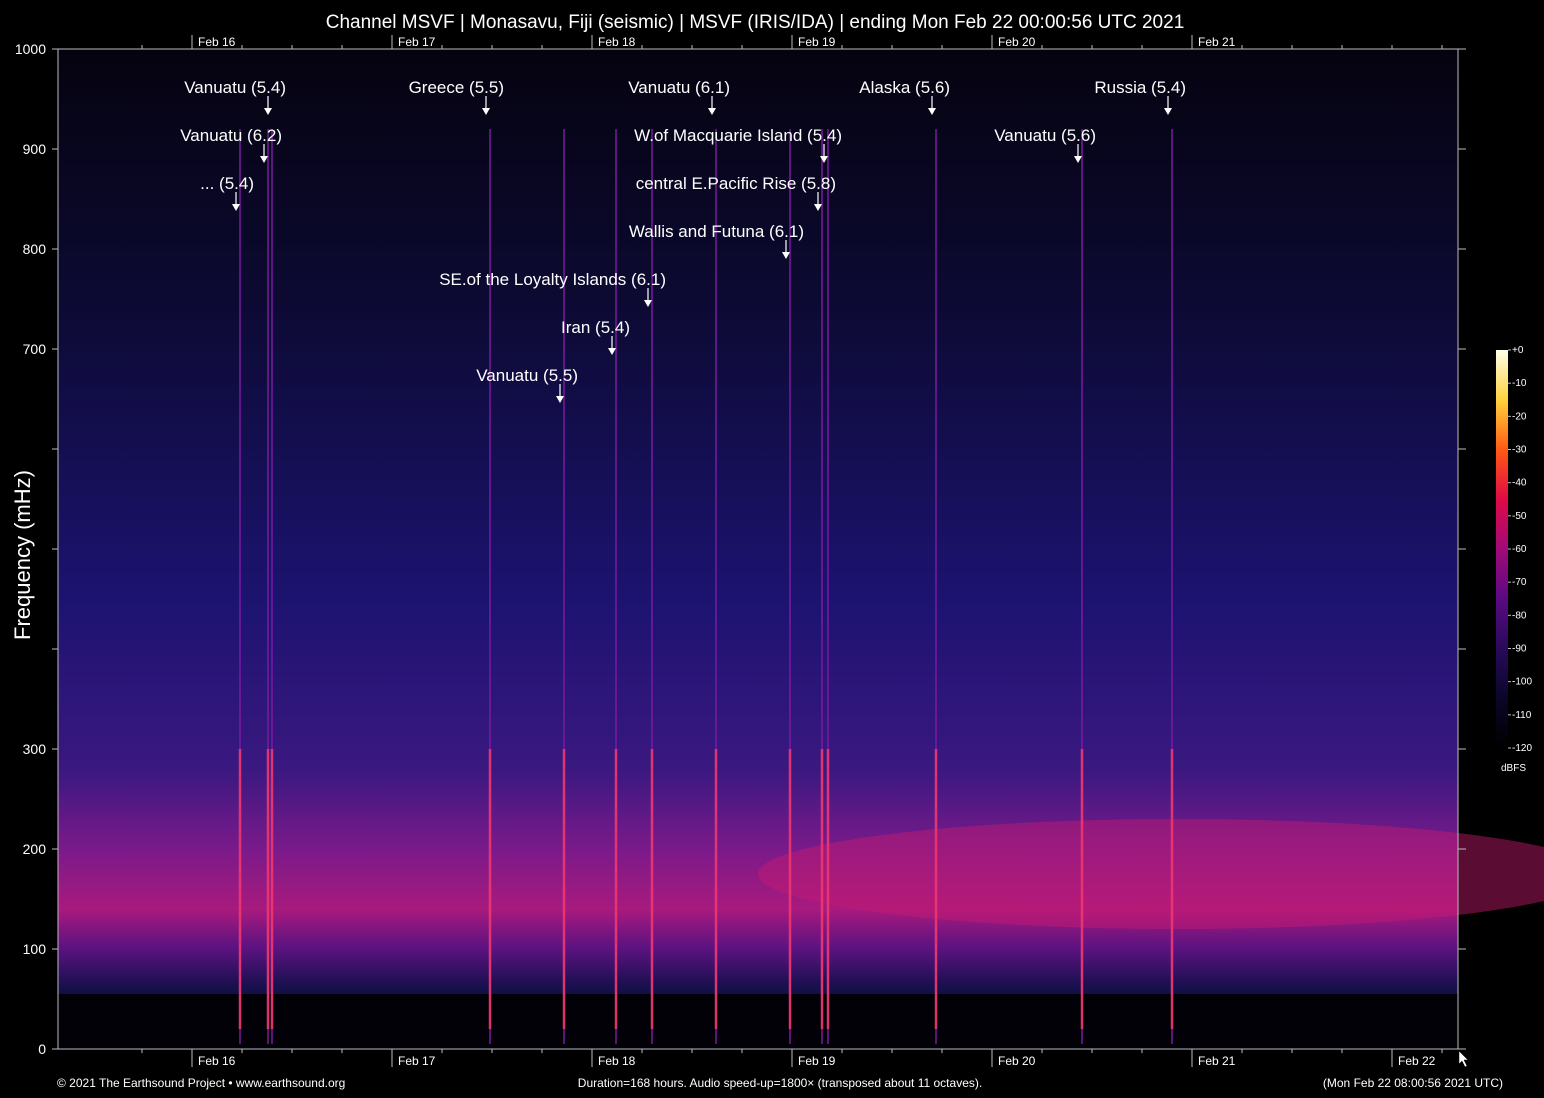 The image size is (1544, 1098). I want to click on colorbar-tick-label: -80, so click(1519, 615).